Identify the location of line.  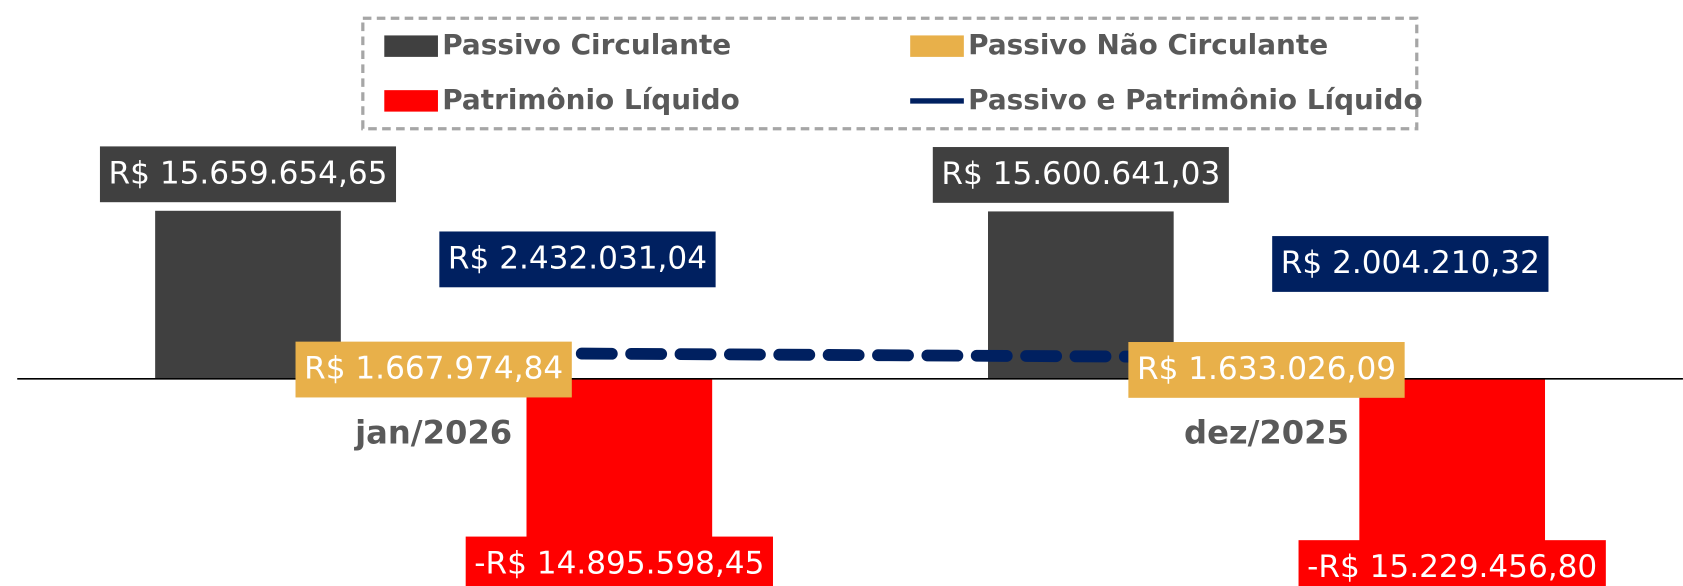
(850, 355).